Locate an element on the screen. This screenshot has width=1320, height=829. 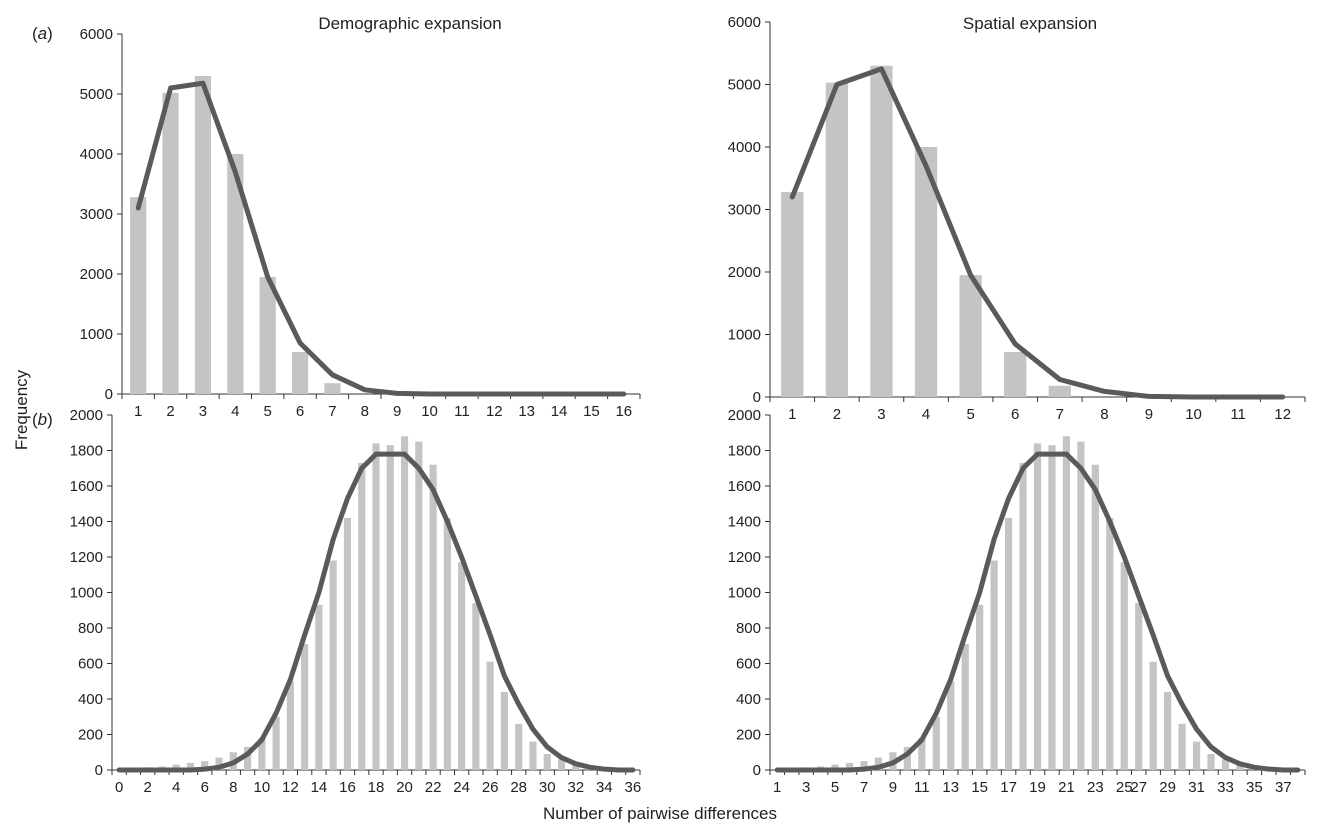
x-tick-label: 18 is located at coordinates (376, 787).